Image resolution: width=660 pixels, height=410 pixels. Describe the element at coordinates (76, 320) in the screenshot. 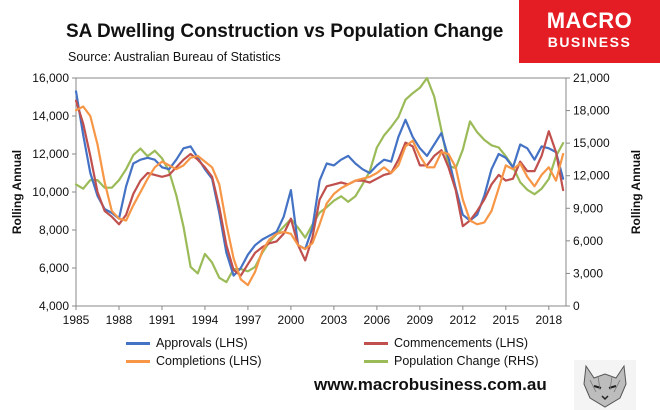

I see `x-tick-label: 1985` at that location.